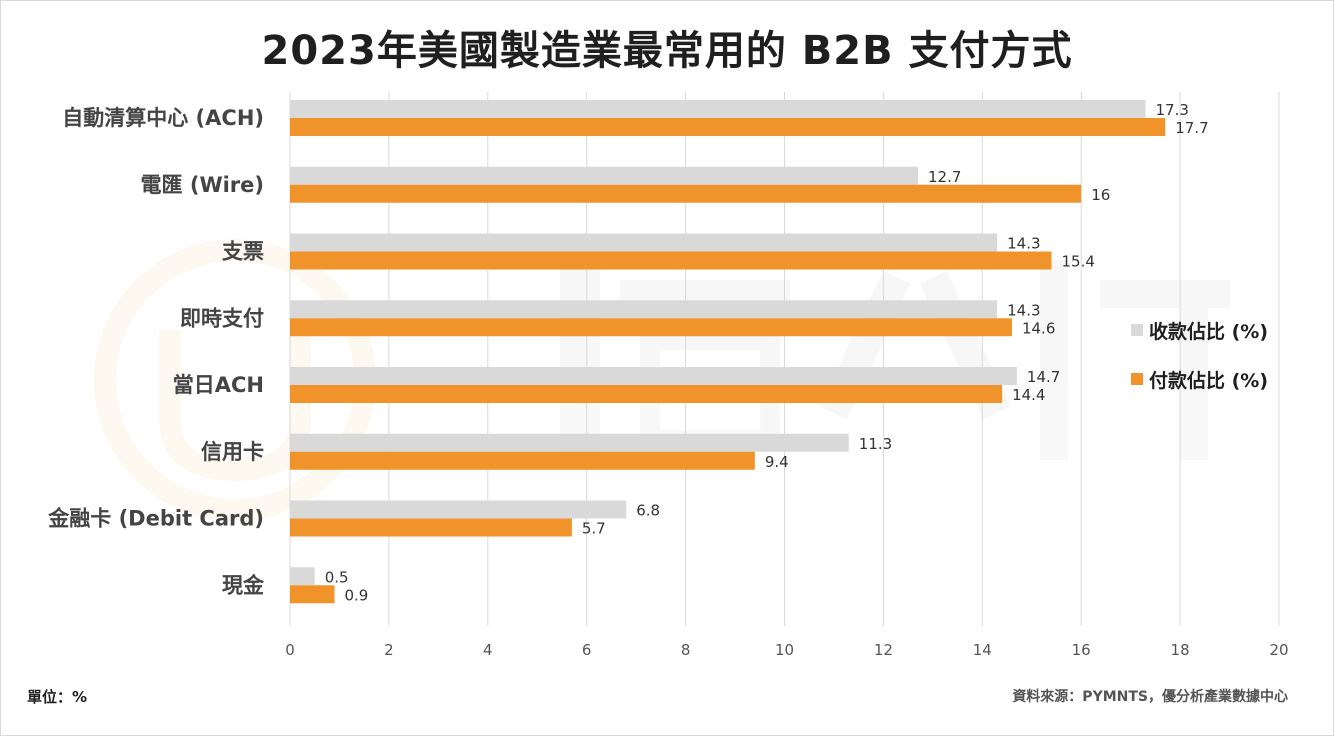 The height and width of the screenshot is (736, 1334). I want to click on category-label: 金融卡 (Debit Card), so click(155, 519).